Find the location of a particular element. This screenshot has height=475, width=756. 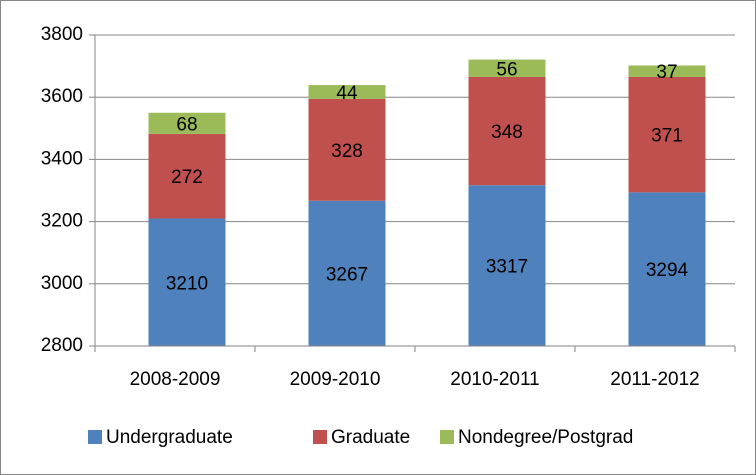

x-tick-label: 2008-2009 is located at coordinates (175, 379).